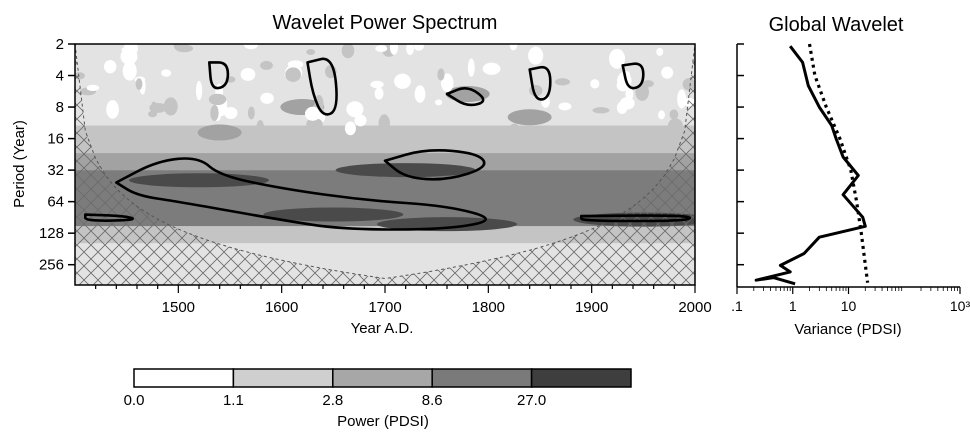 Image resolution: width=970 pixels, height=433 pixels. What do you see at coordinates (233, 400) in the screenshot?
I see `colorbar-tick-label: 1.1` at bounding box center [233, 400].